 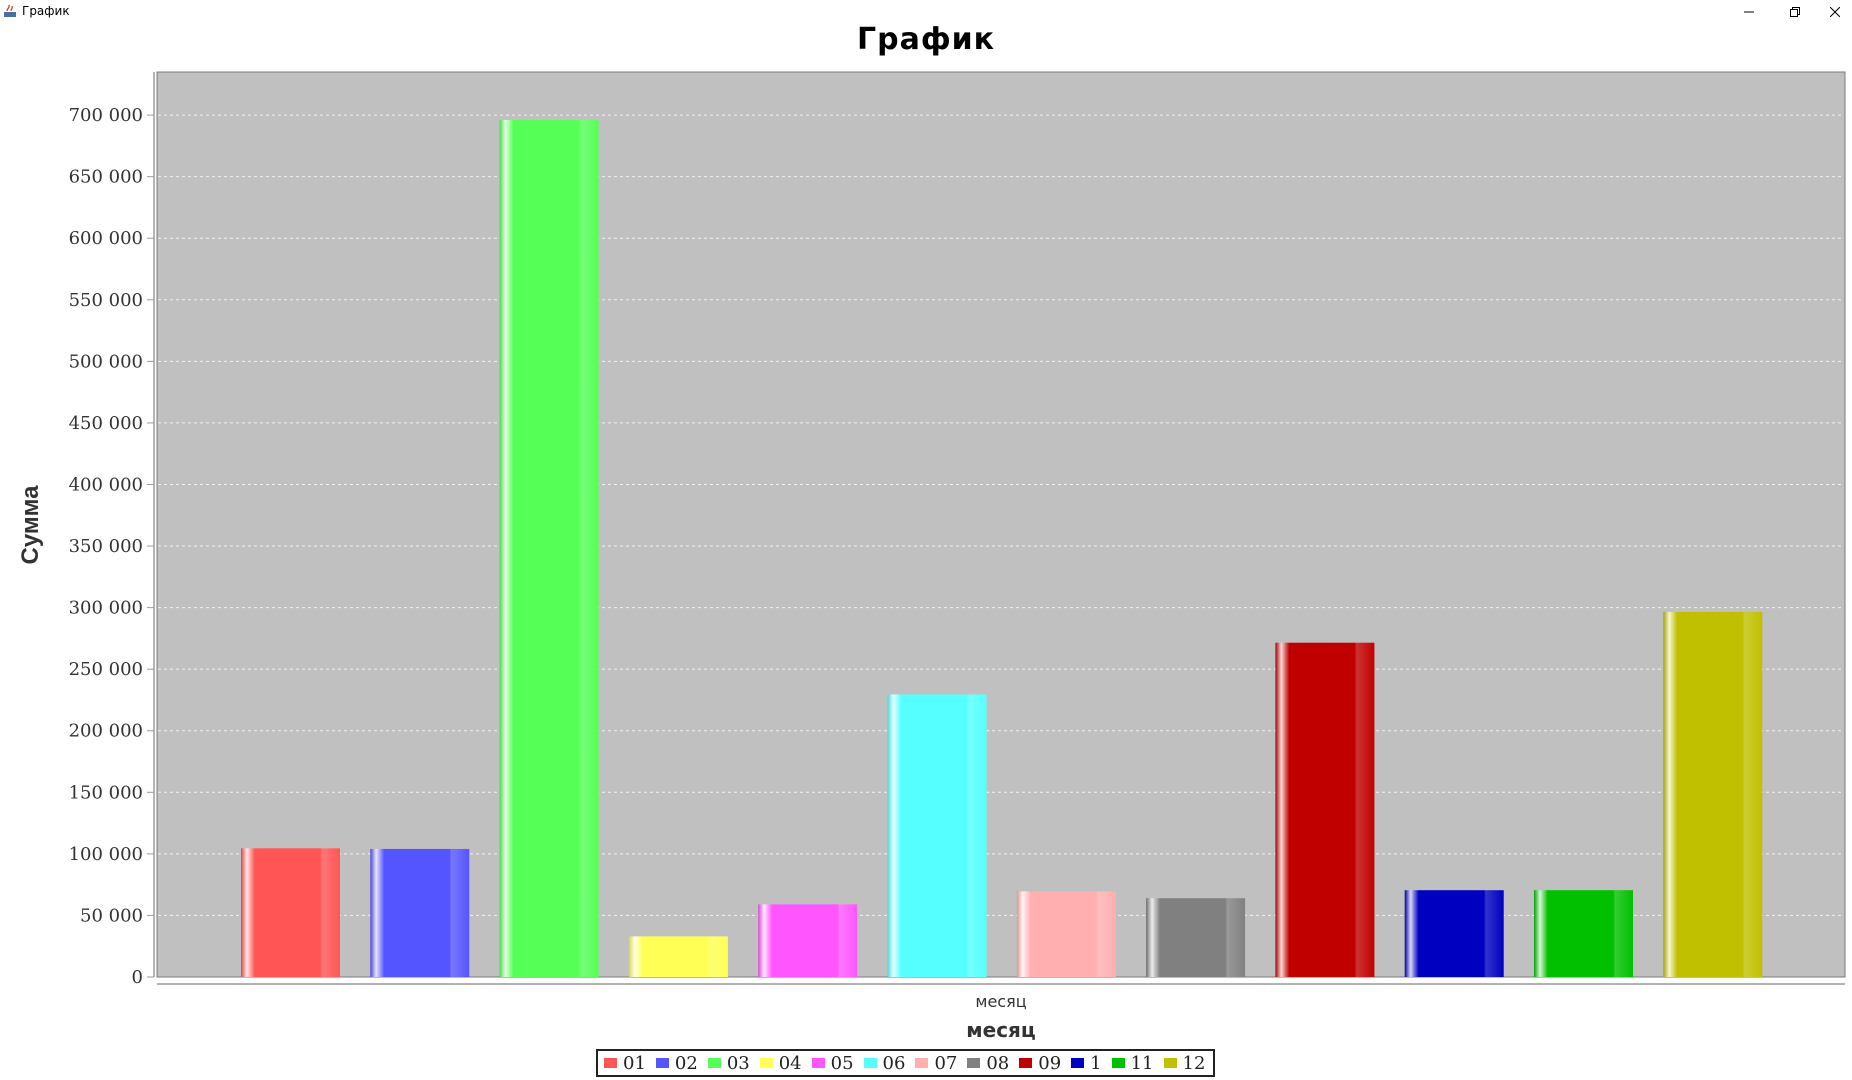 What do you see at coordinates (106, 792) in the screenshot?
I see `y-tick-label: 150 000` at bounding box center [106, 792].